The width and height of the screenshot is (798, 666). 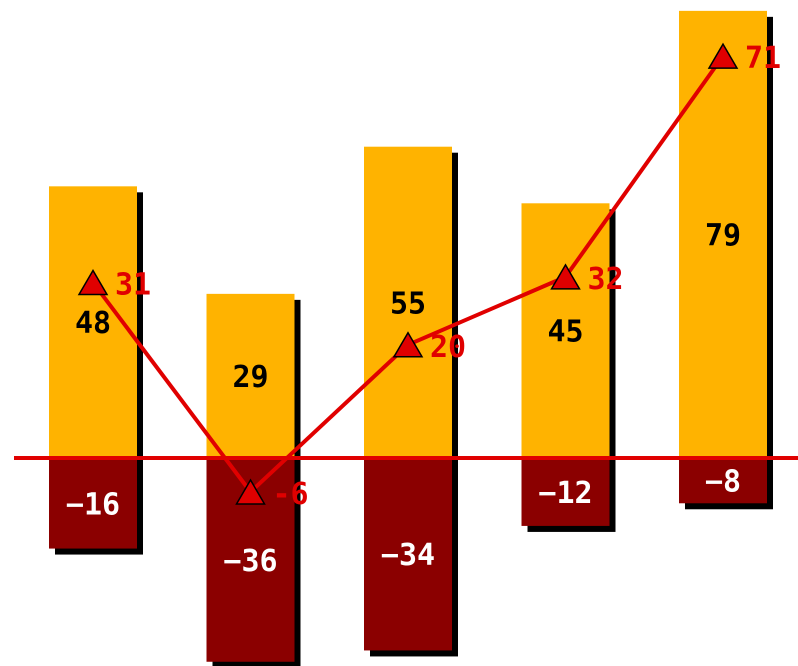 I want to click on bar-negative-label: −34, so click(x=408, y=555).